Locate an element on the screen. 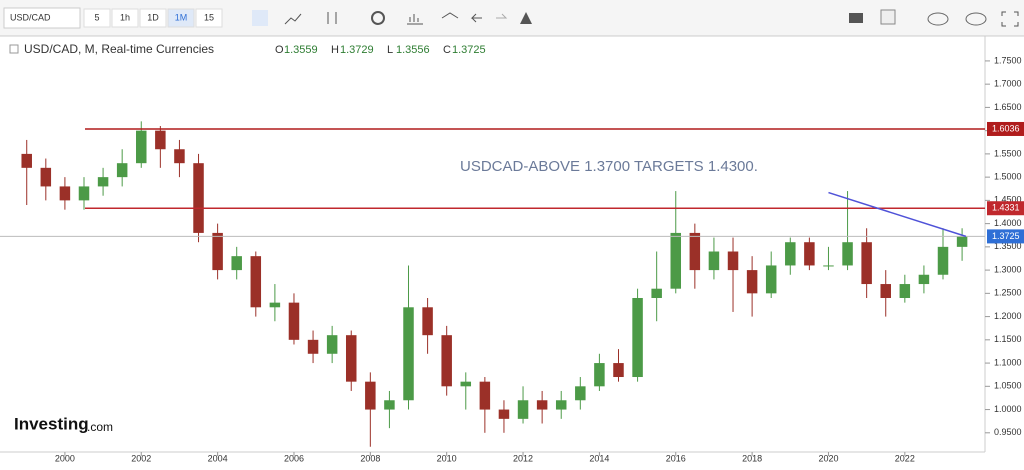 Image resolution: width=1024 pixels, height=470 pixels. candles-icon is located at coordinates (260, 18).